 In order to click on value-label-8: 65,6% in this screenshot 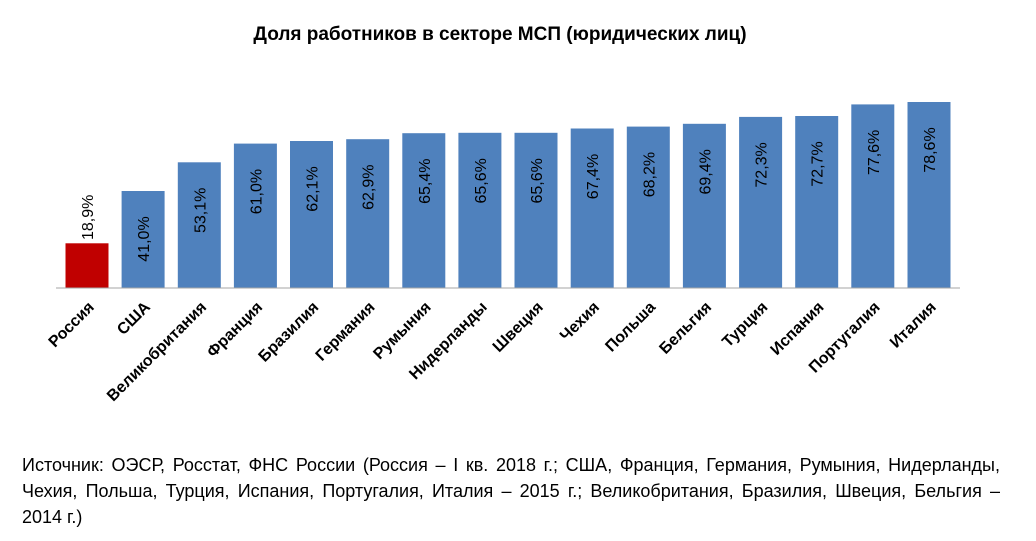, I will do `click(481, 180)`.